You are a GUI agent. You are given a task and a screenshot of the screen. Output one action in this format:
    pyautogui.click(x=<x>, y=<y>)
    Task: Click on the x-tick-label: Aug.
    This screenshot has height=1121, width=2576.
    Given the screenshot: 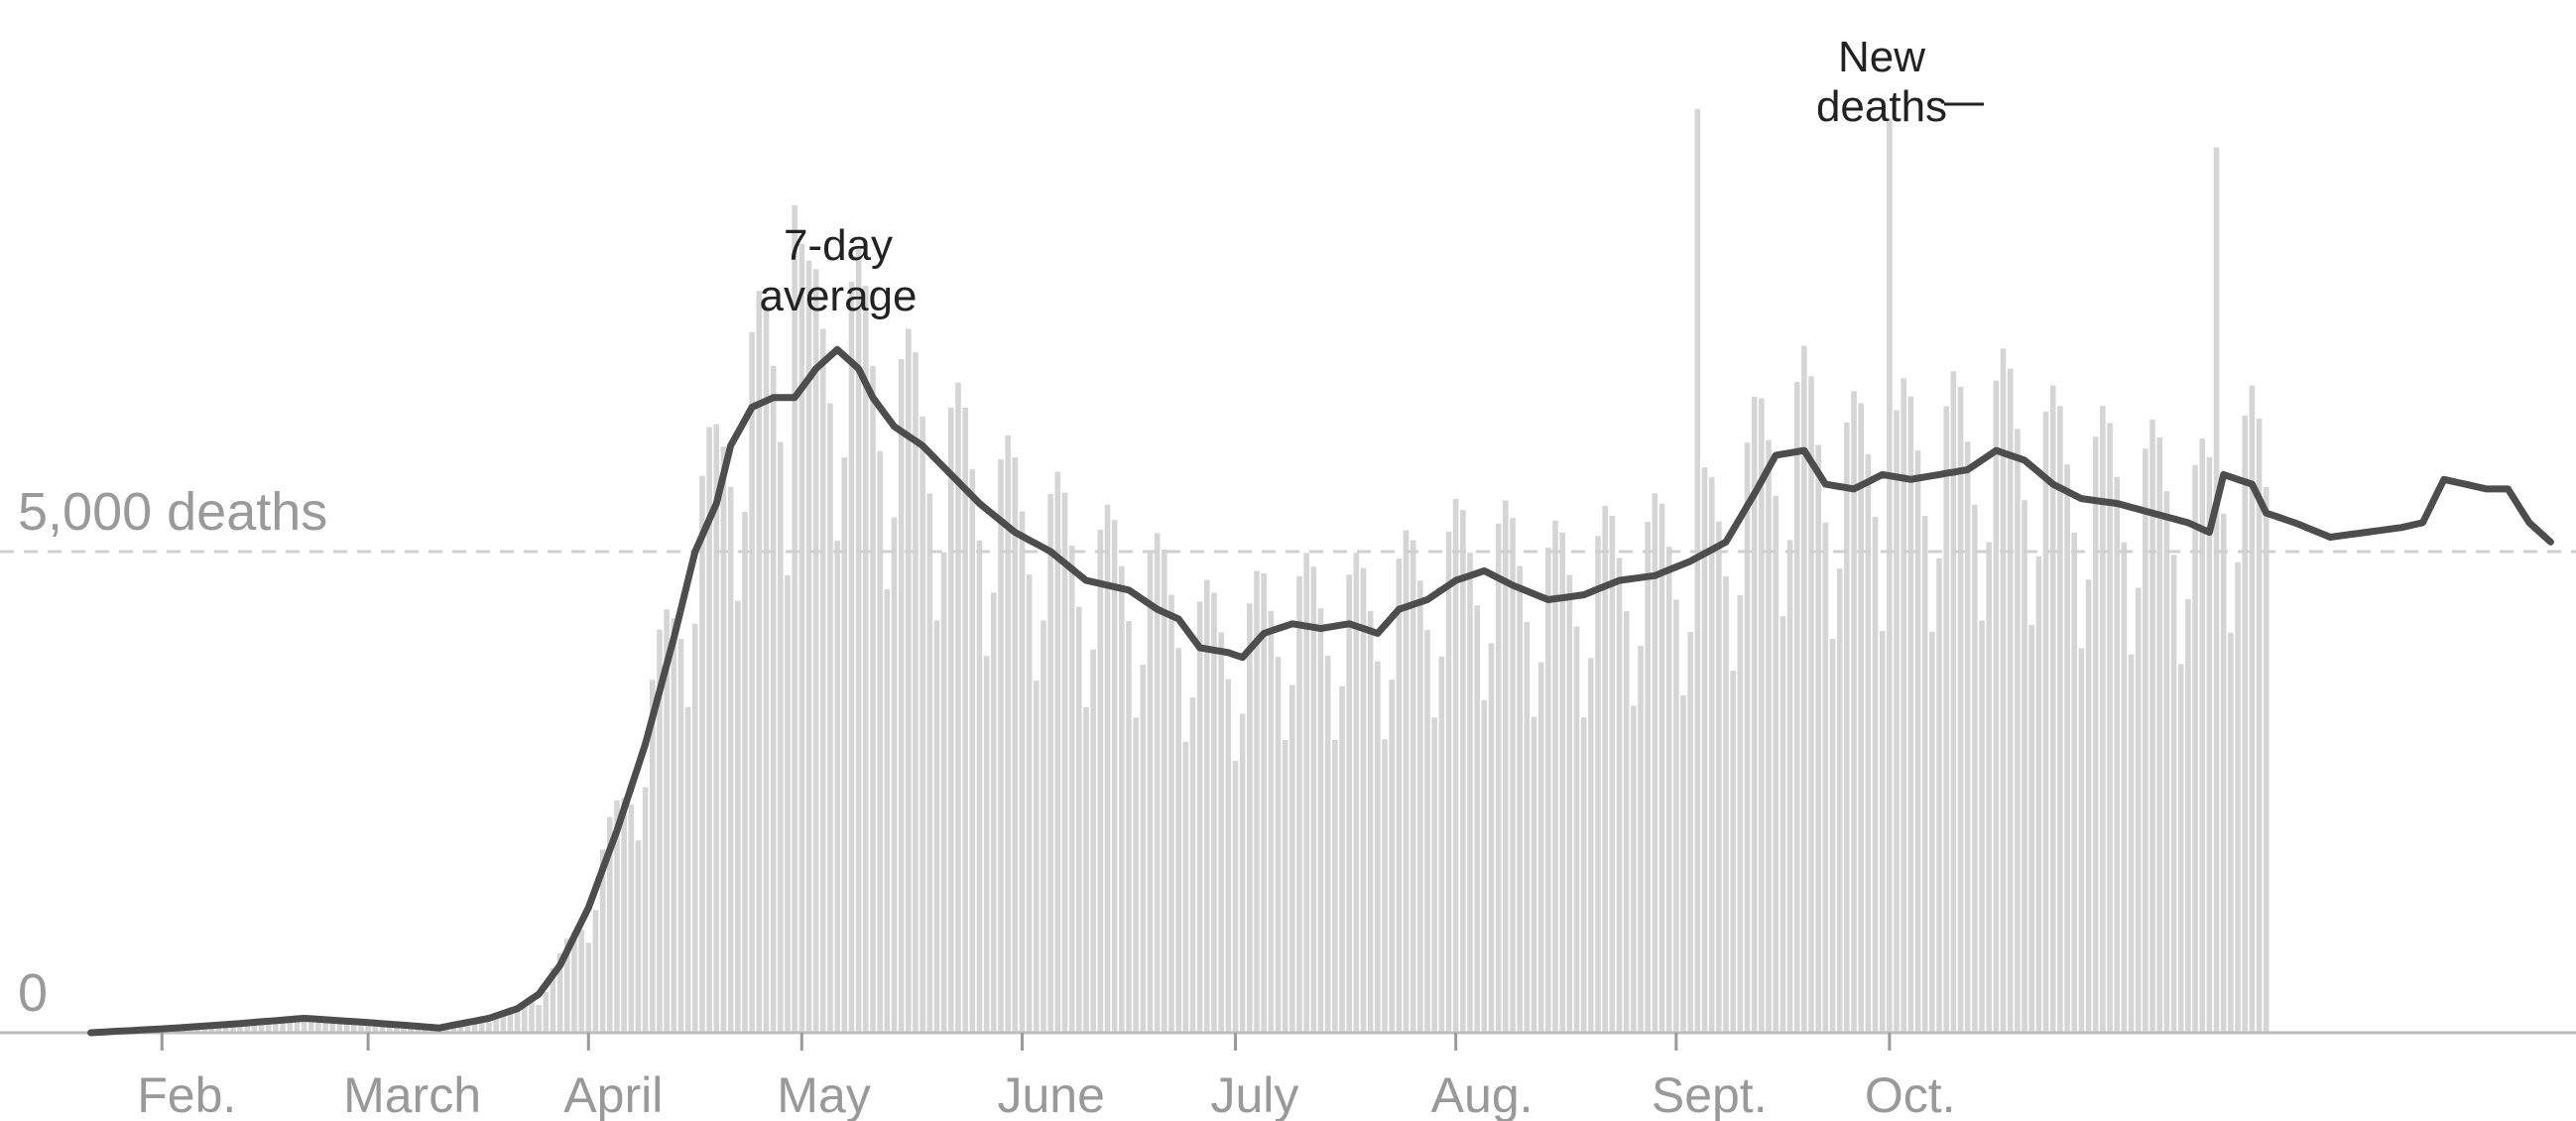 What is the action you would take?
    pyautogui.click(x=1482, y=1094)
    